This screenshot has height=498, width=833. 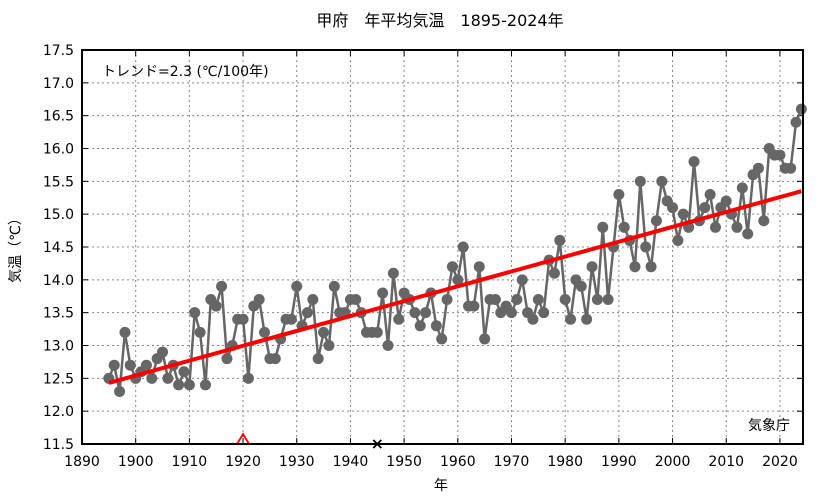 I want to click on x-tick-label: 1940, so click(x=351, y=462).